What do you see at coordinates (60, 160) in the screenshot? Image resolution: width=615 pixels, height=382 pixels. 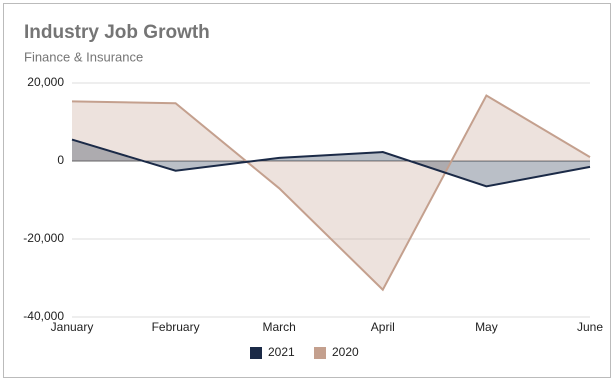 I see `y-tick-label: 0` at bounding box center [60, 160].